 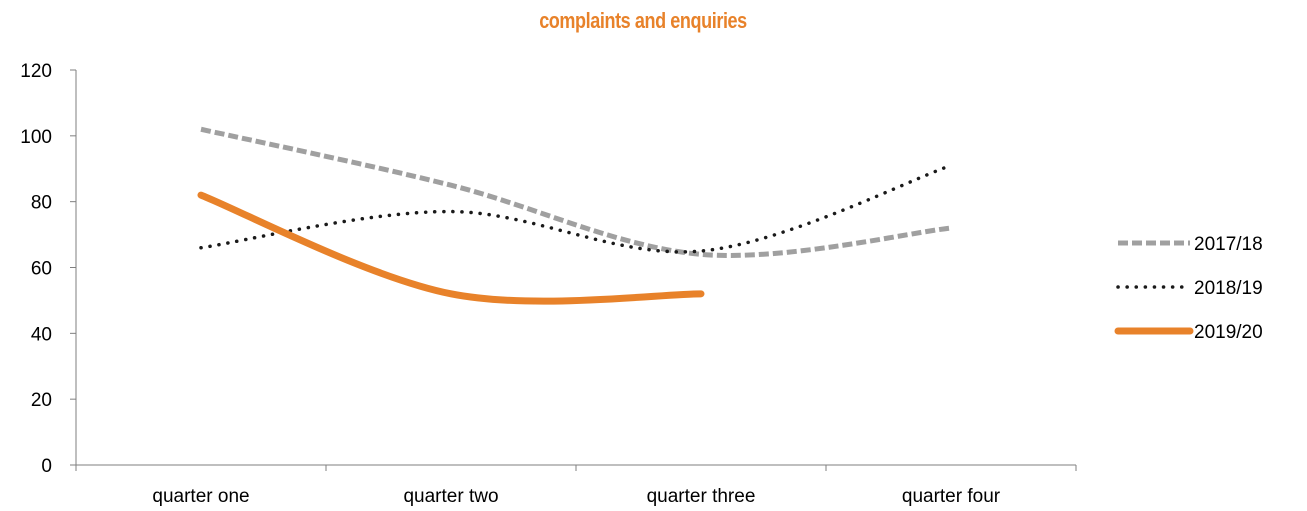 I want to click on legend-label: 2019/20, so click(x=1228, y=332).